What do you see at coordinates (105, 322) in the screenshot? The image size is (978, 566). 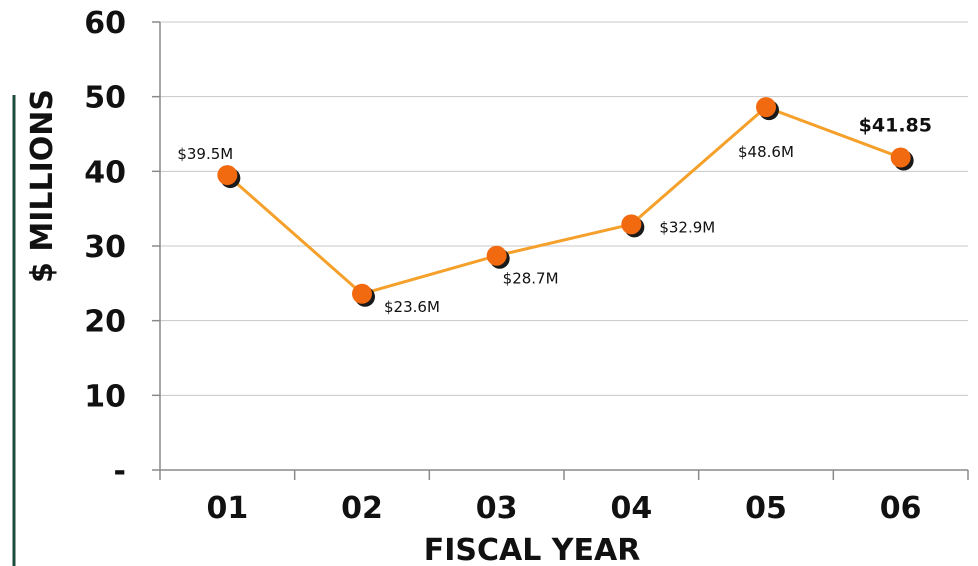 I see `y-tick-label: 20` at bounding box center [105, 322].